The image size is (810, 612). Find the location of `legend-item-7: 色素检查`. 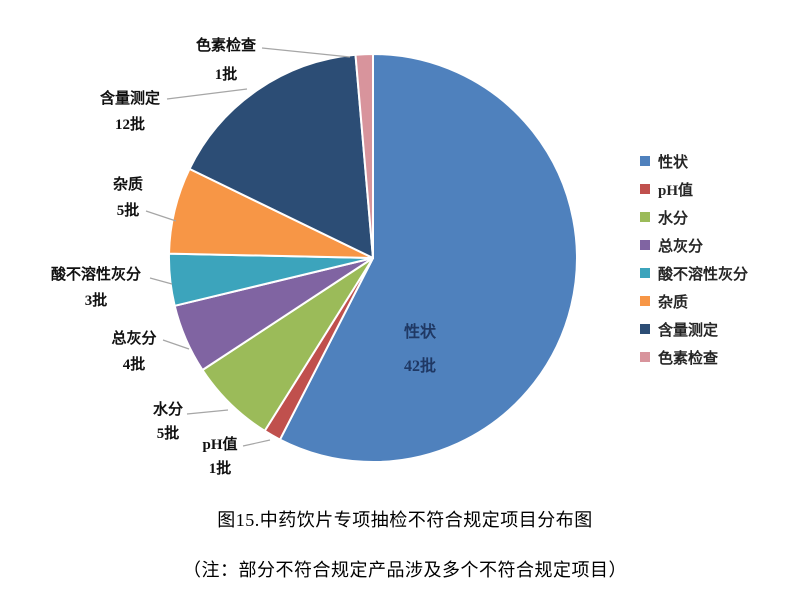

legend-item-7: 色素检查 is located at coordinates (694, 357).